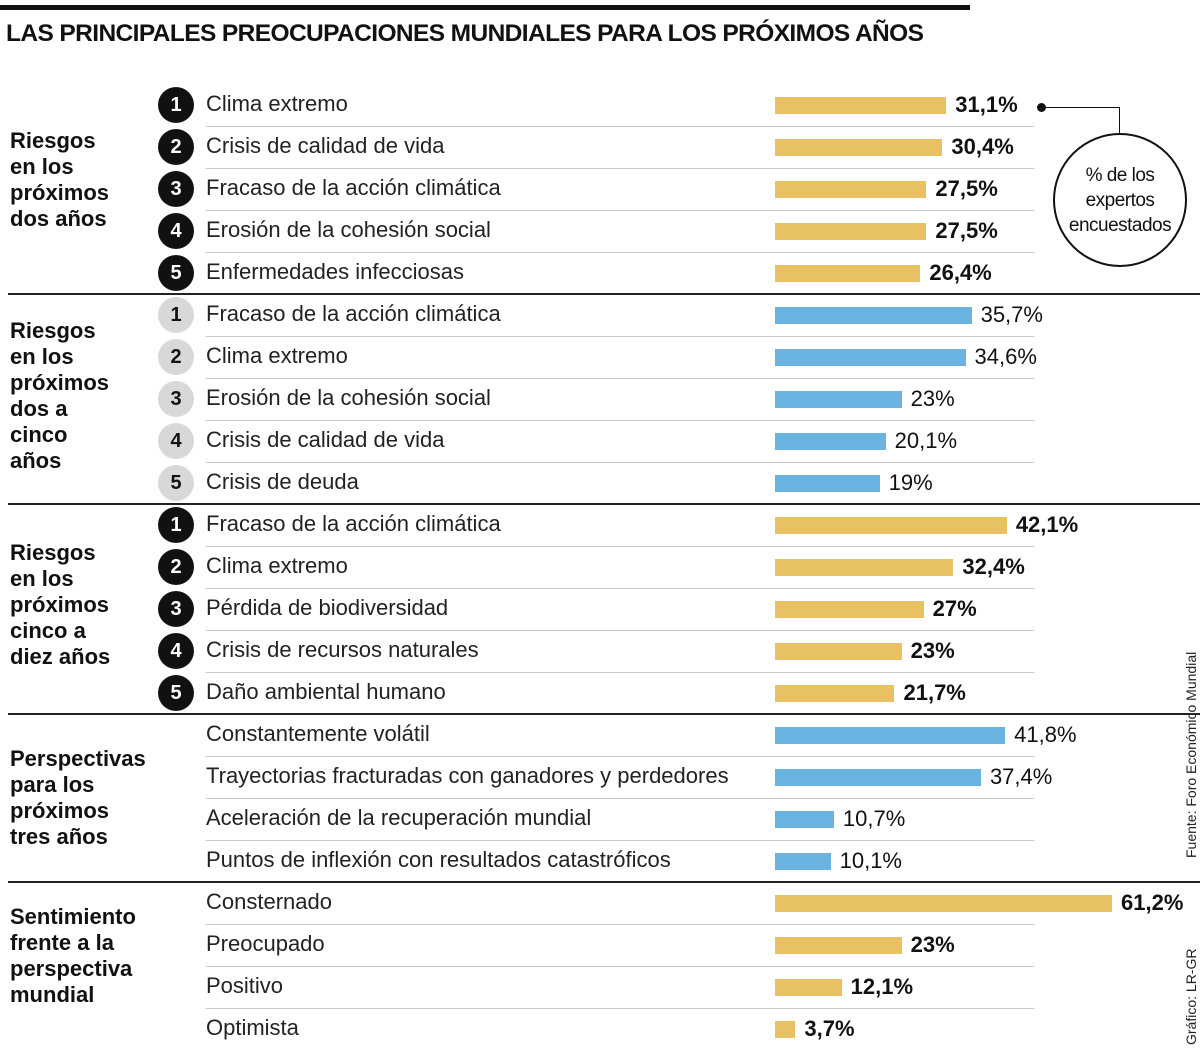  I want to click on item-label: Crisis de recursos naturales, so click(342, 649).